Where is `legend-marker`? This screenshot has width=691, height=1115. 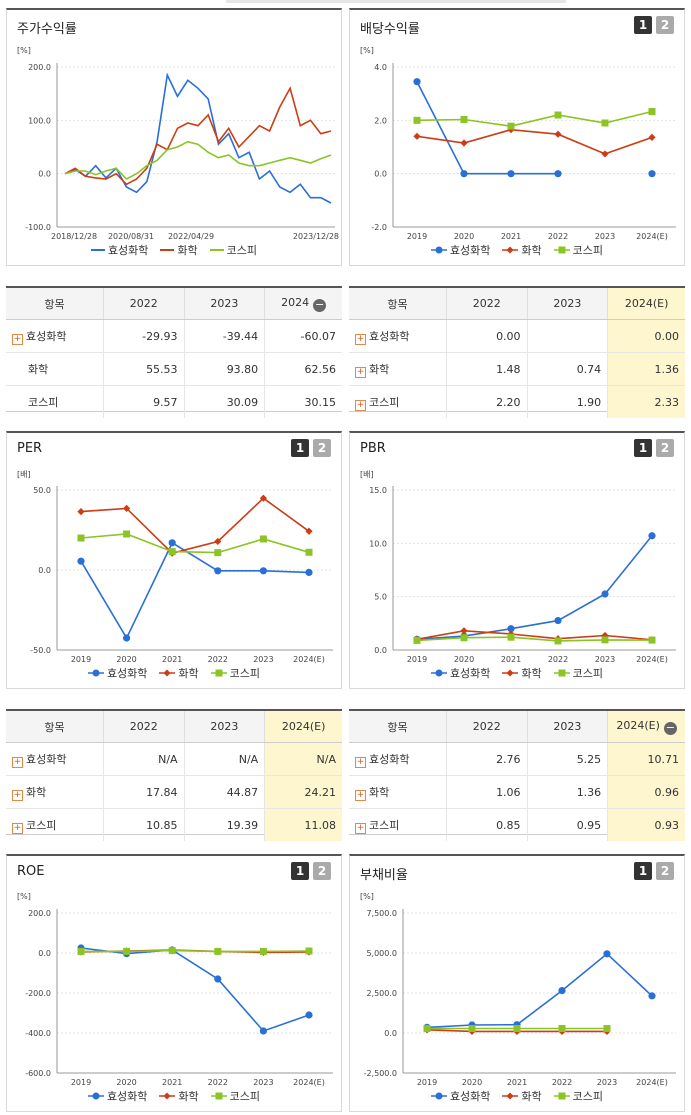
legend-marker is located at coordinates (439, 250).